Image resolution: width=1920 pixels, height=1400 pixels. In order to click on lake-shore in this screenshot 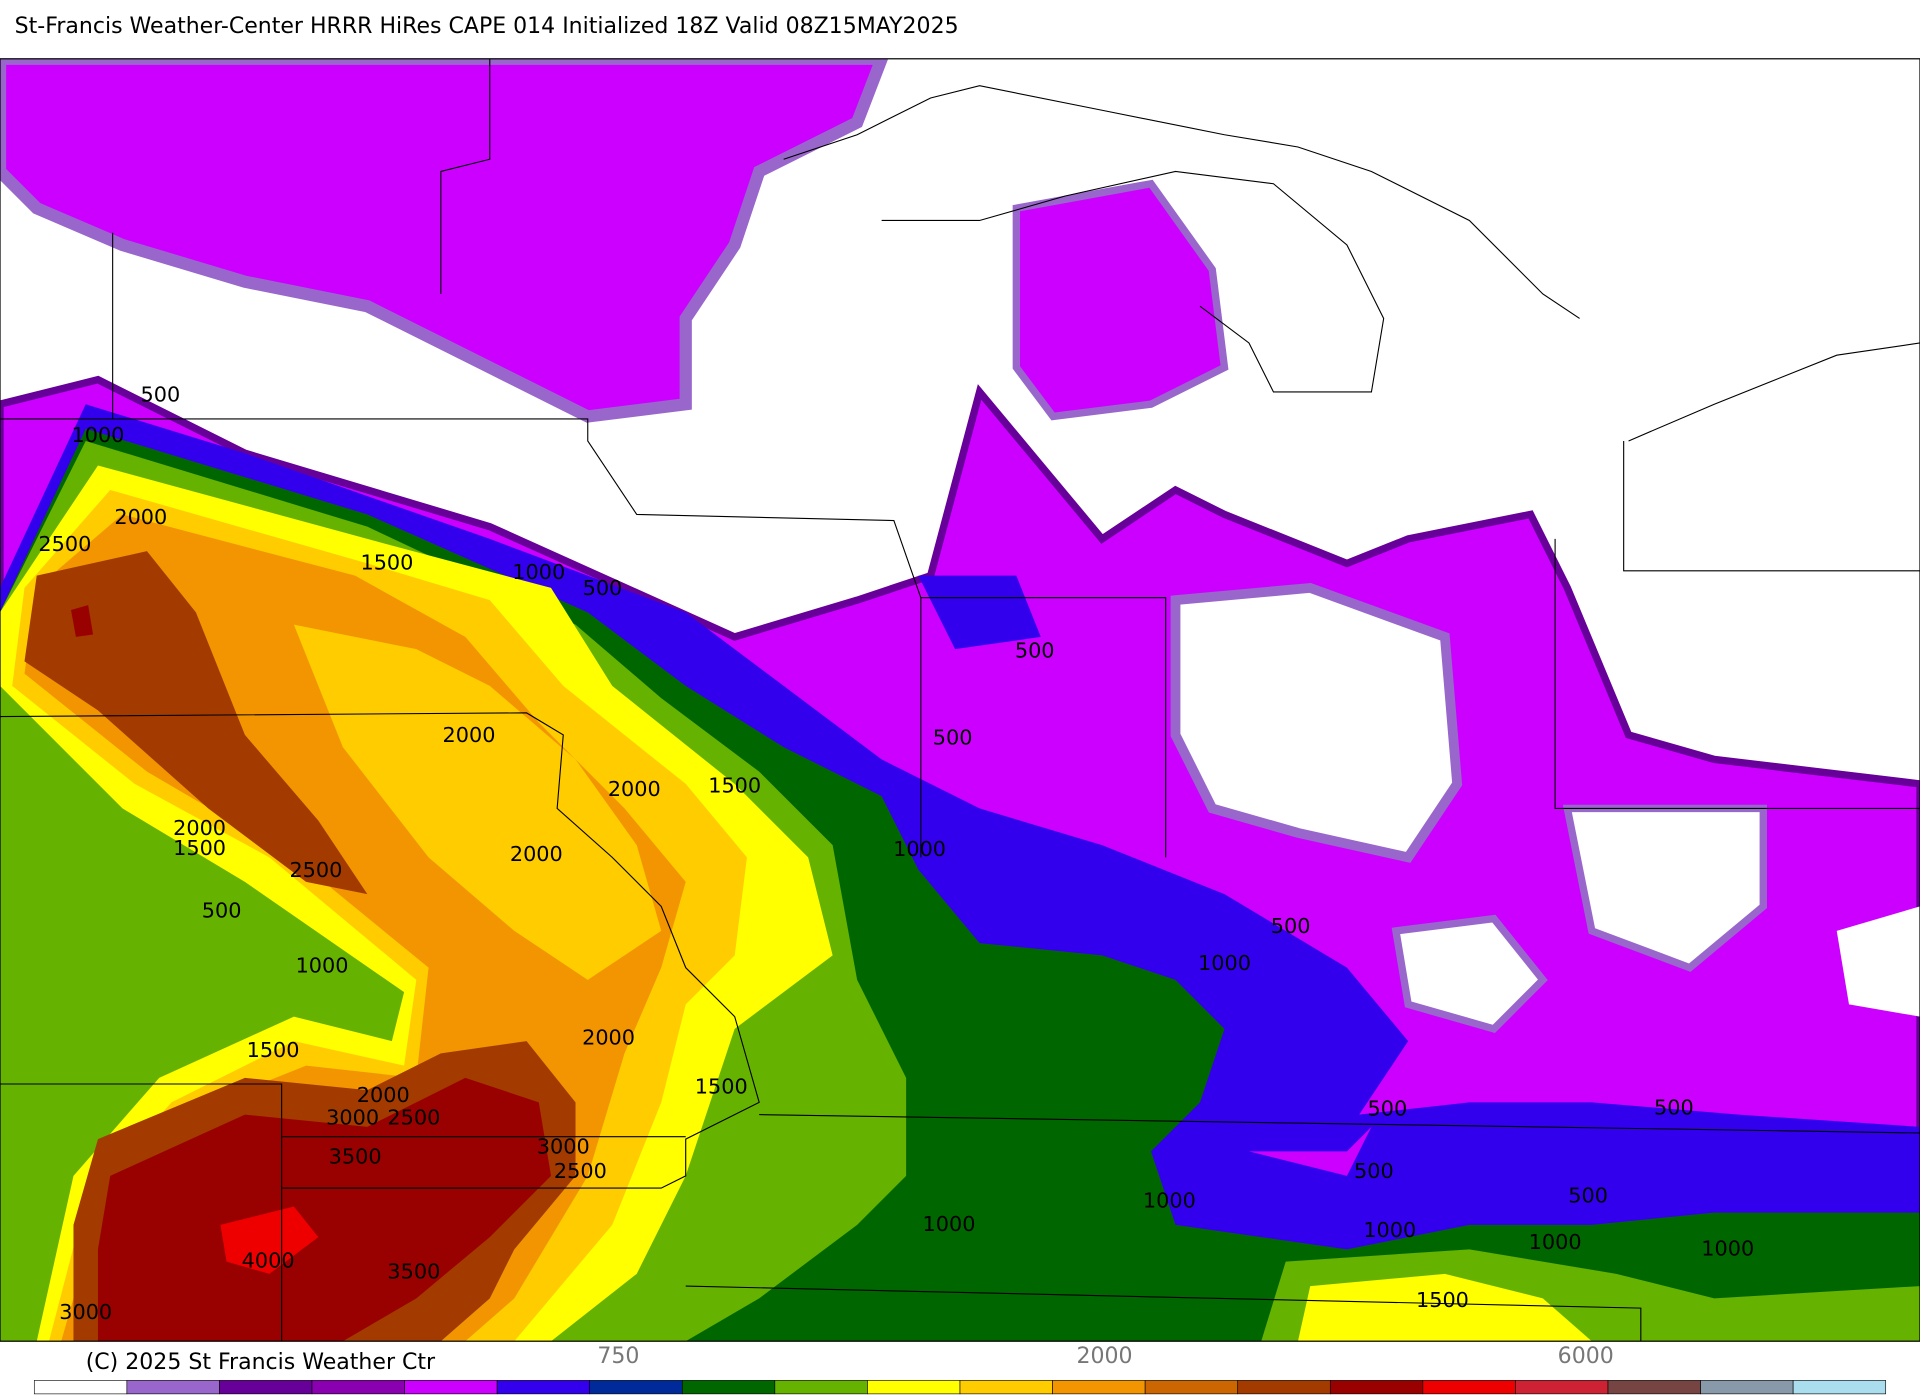, I will do `click(1181, 202)`.